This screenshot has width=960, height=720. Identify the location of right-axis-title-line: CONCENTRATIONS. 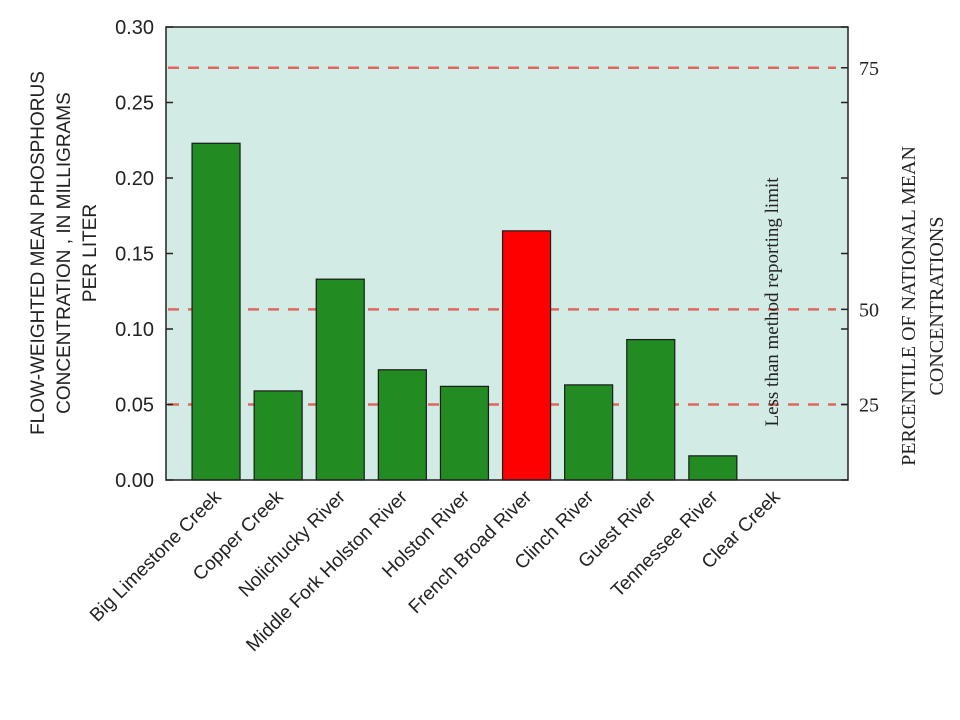
(937, 306).